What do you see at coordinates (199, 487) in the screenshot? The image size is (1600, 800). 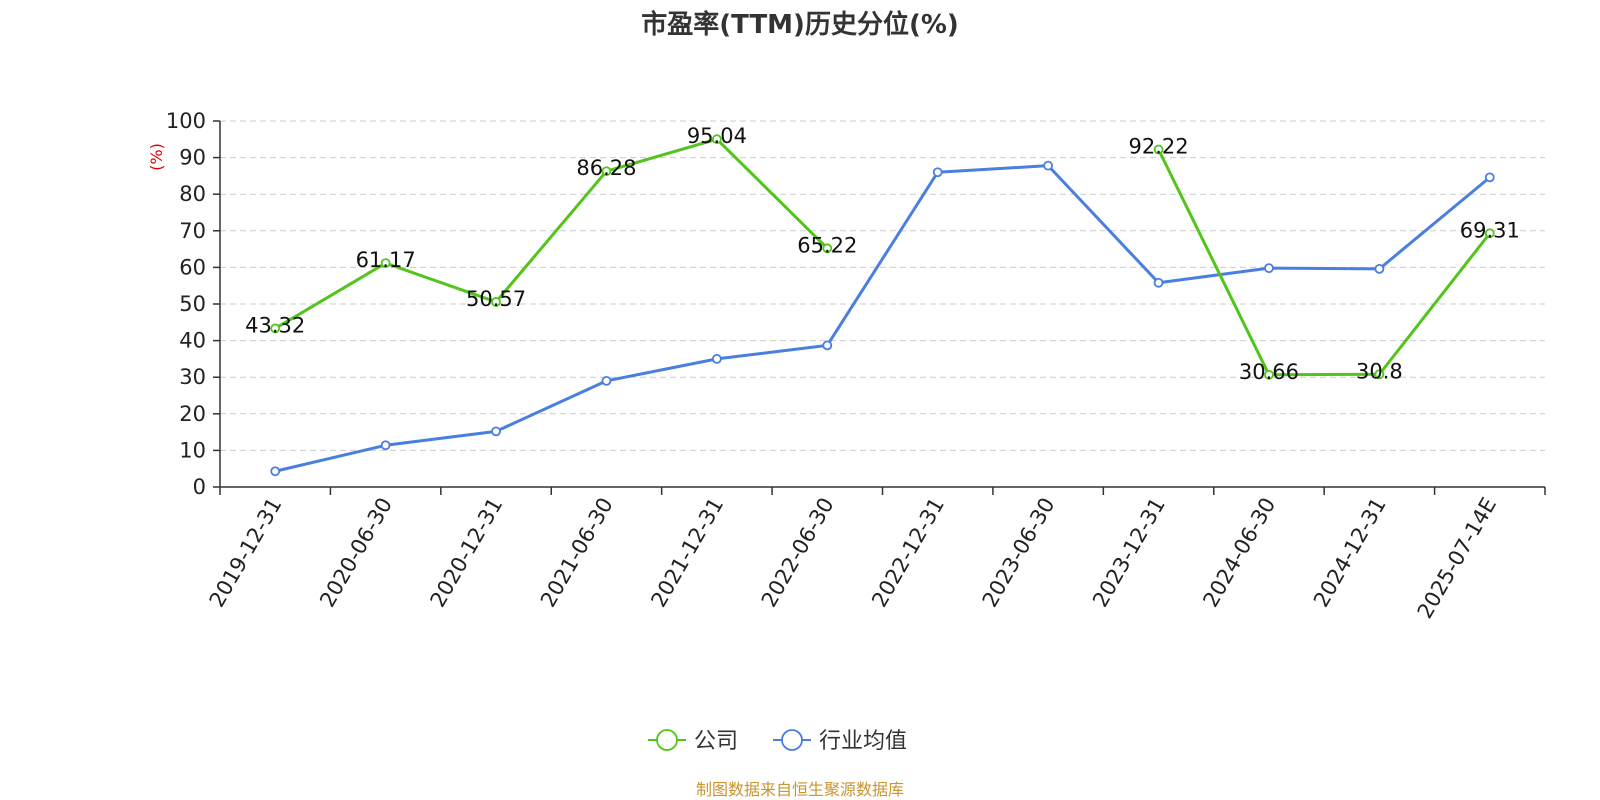 I see `y-tick-label: 0` at bounding box center [199, 487].